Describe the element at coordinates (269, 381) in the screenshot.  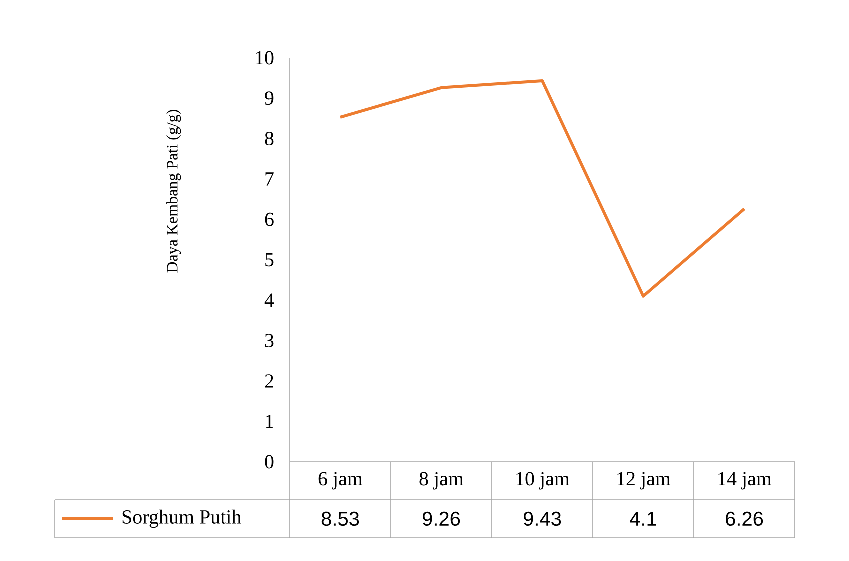
I see `y-tick-label: 2` at that location.